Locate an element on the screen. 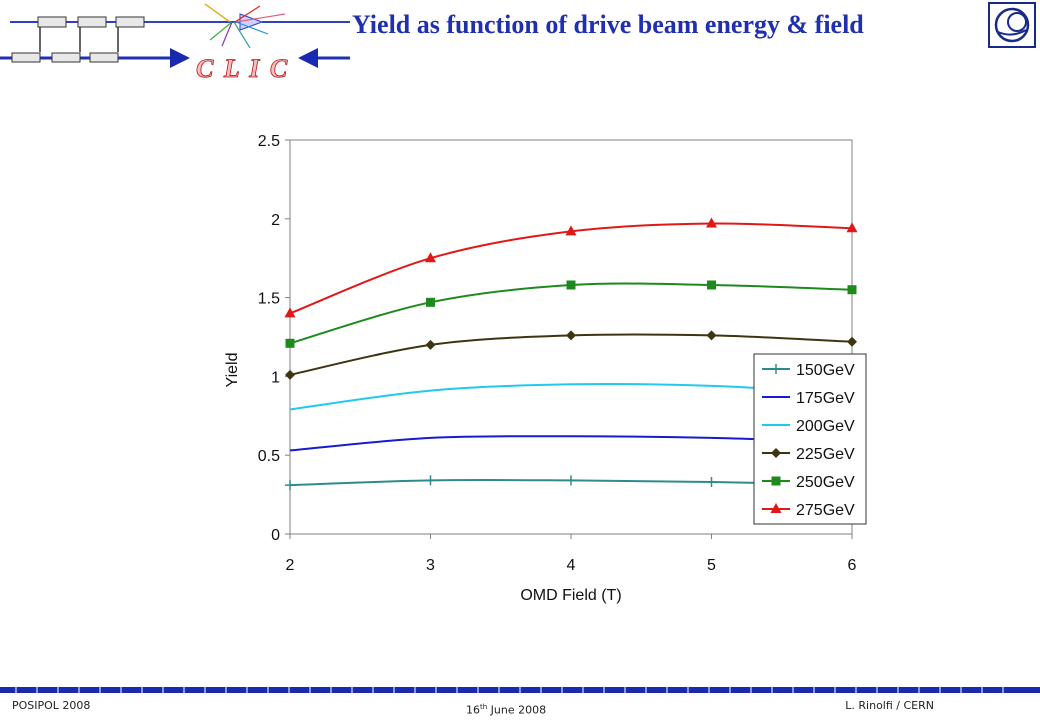 This screenshot has width=1040, height=720. accelerator-diagram-icon is located at coordinates (175, 40).